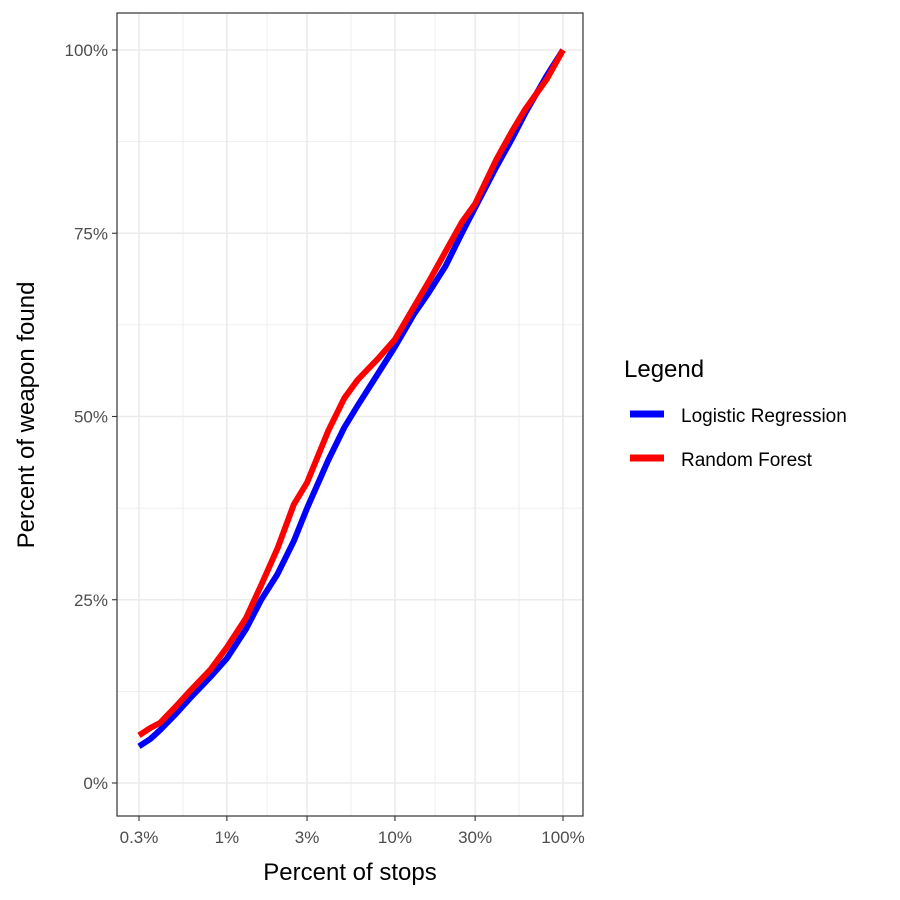 The height and width of the screenshot is (900, 900). Describe the element at coordinates (307, 837) in the screenshot. I see `x-tick-label: 3%` at that location.